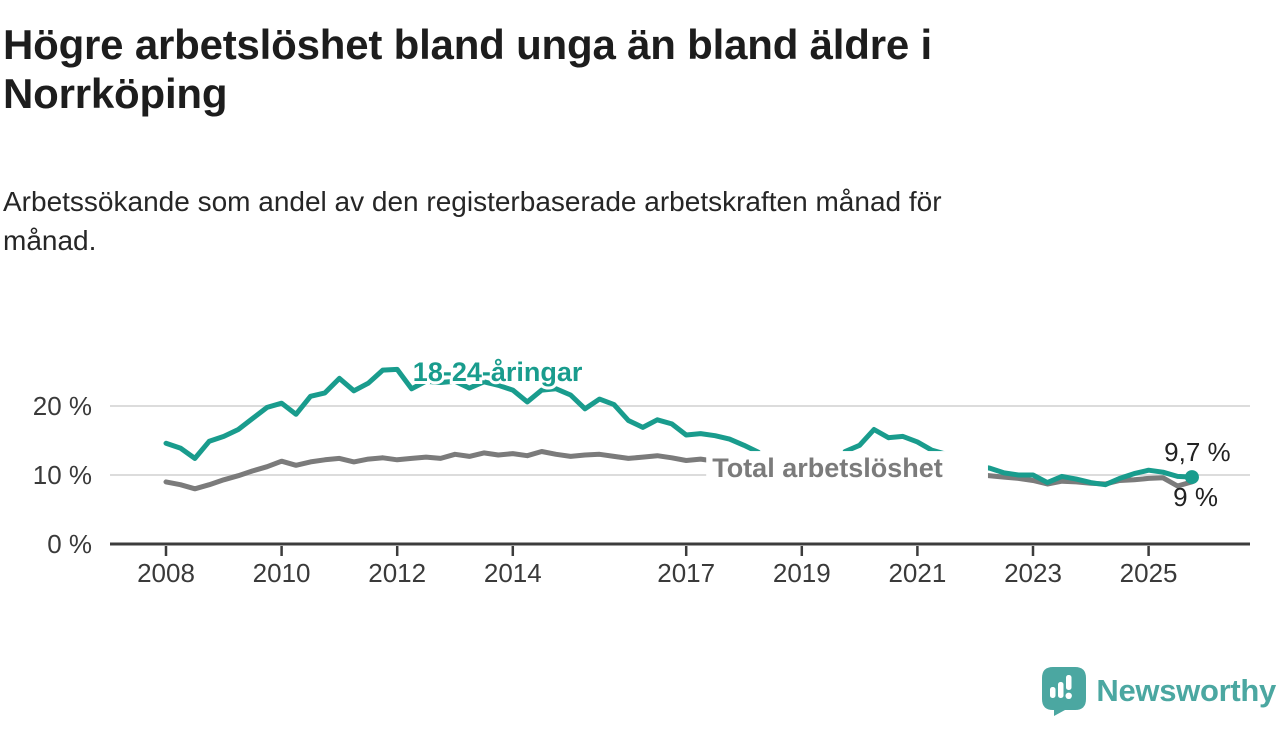 Image resolution: width=1280 pixels, height=740 pixels. Describe the element at coordinates (802, 573) in the screenshot. I see `x-tick-label: 2019` at that location.